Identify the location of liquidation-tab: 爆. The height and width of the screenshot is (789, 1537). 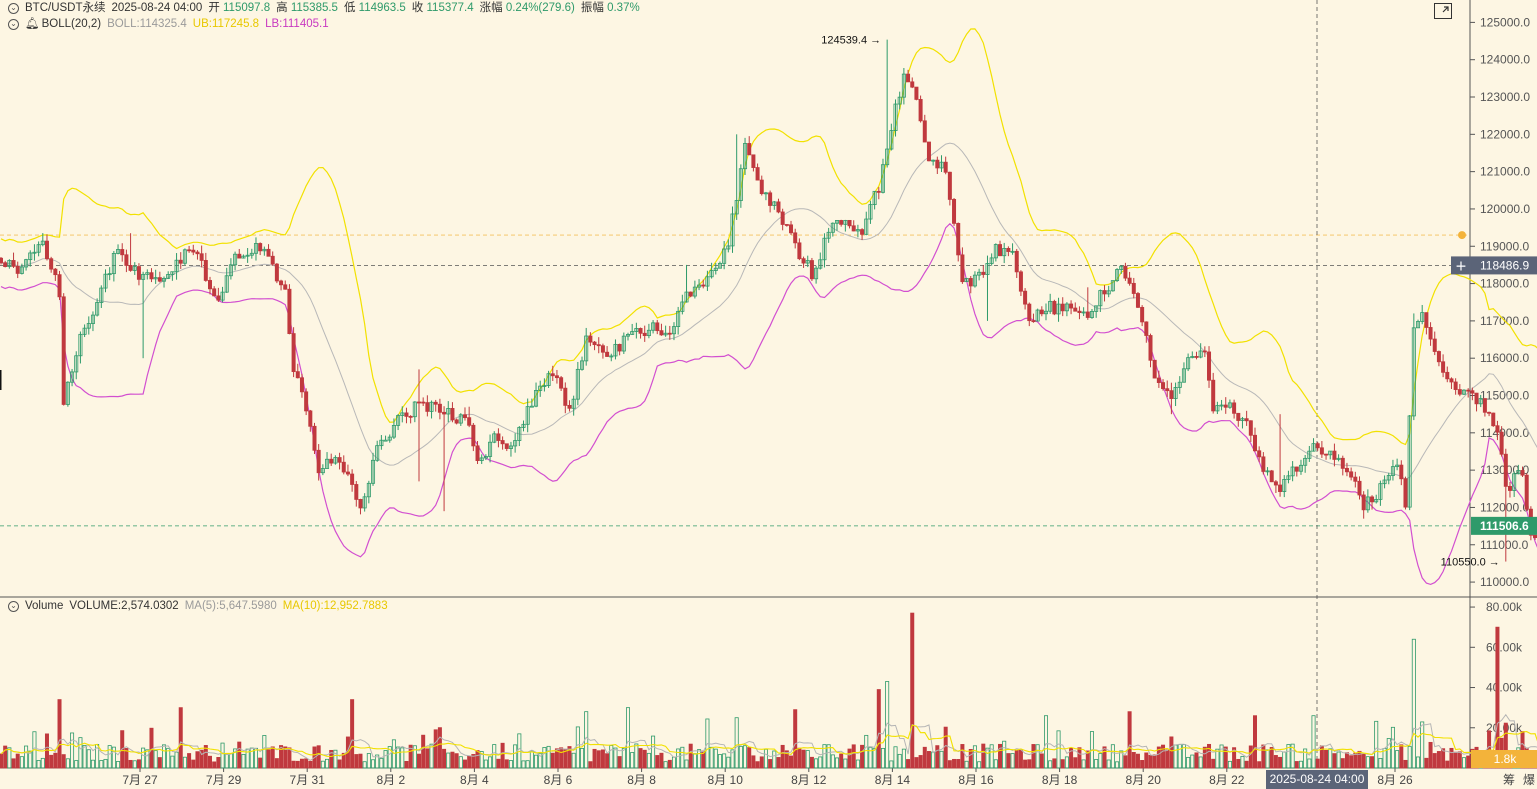
(1529, 780).